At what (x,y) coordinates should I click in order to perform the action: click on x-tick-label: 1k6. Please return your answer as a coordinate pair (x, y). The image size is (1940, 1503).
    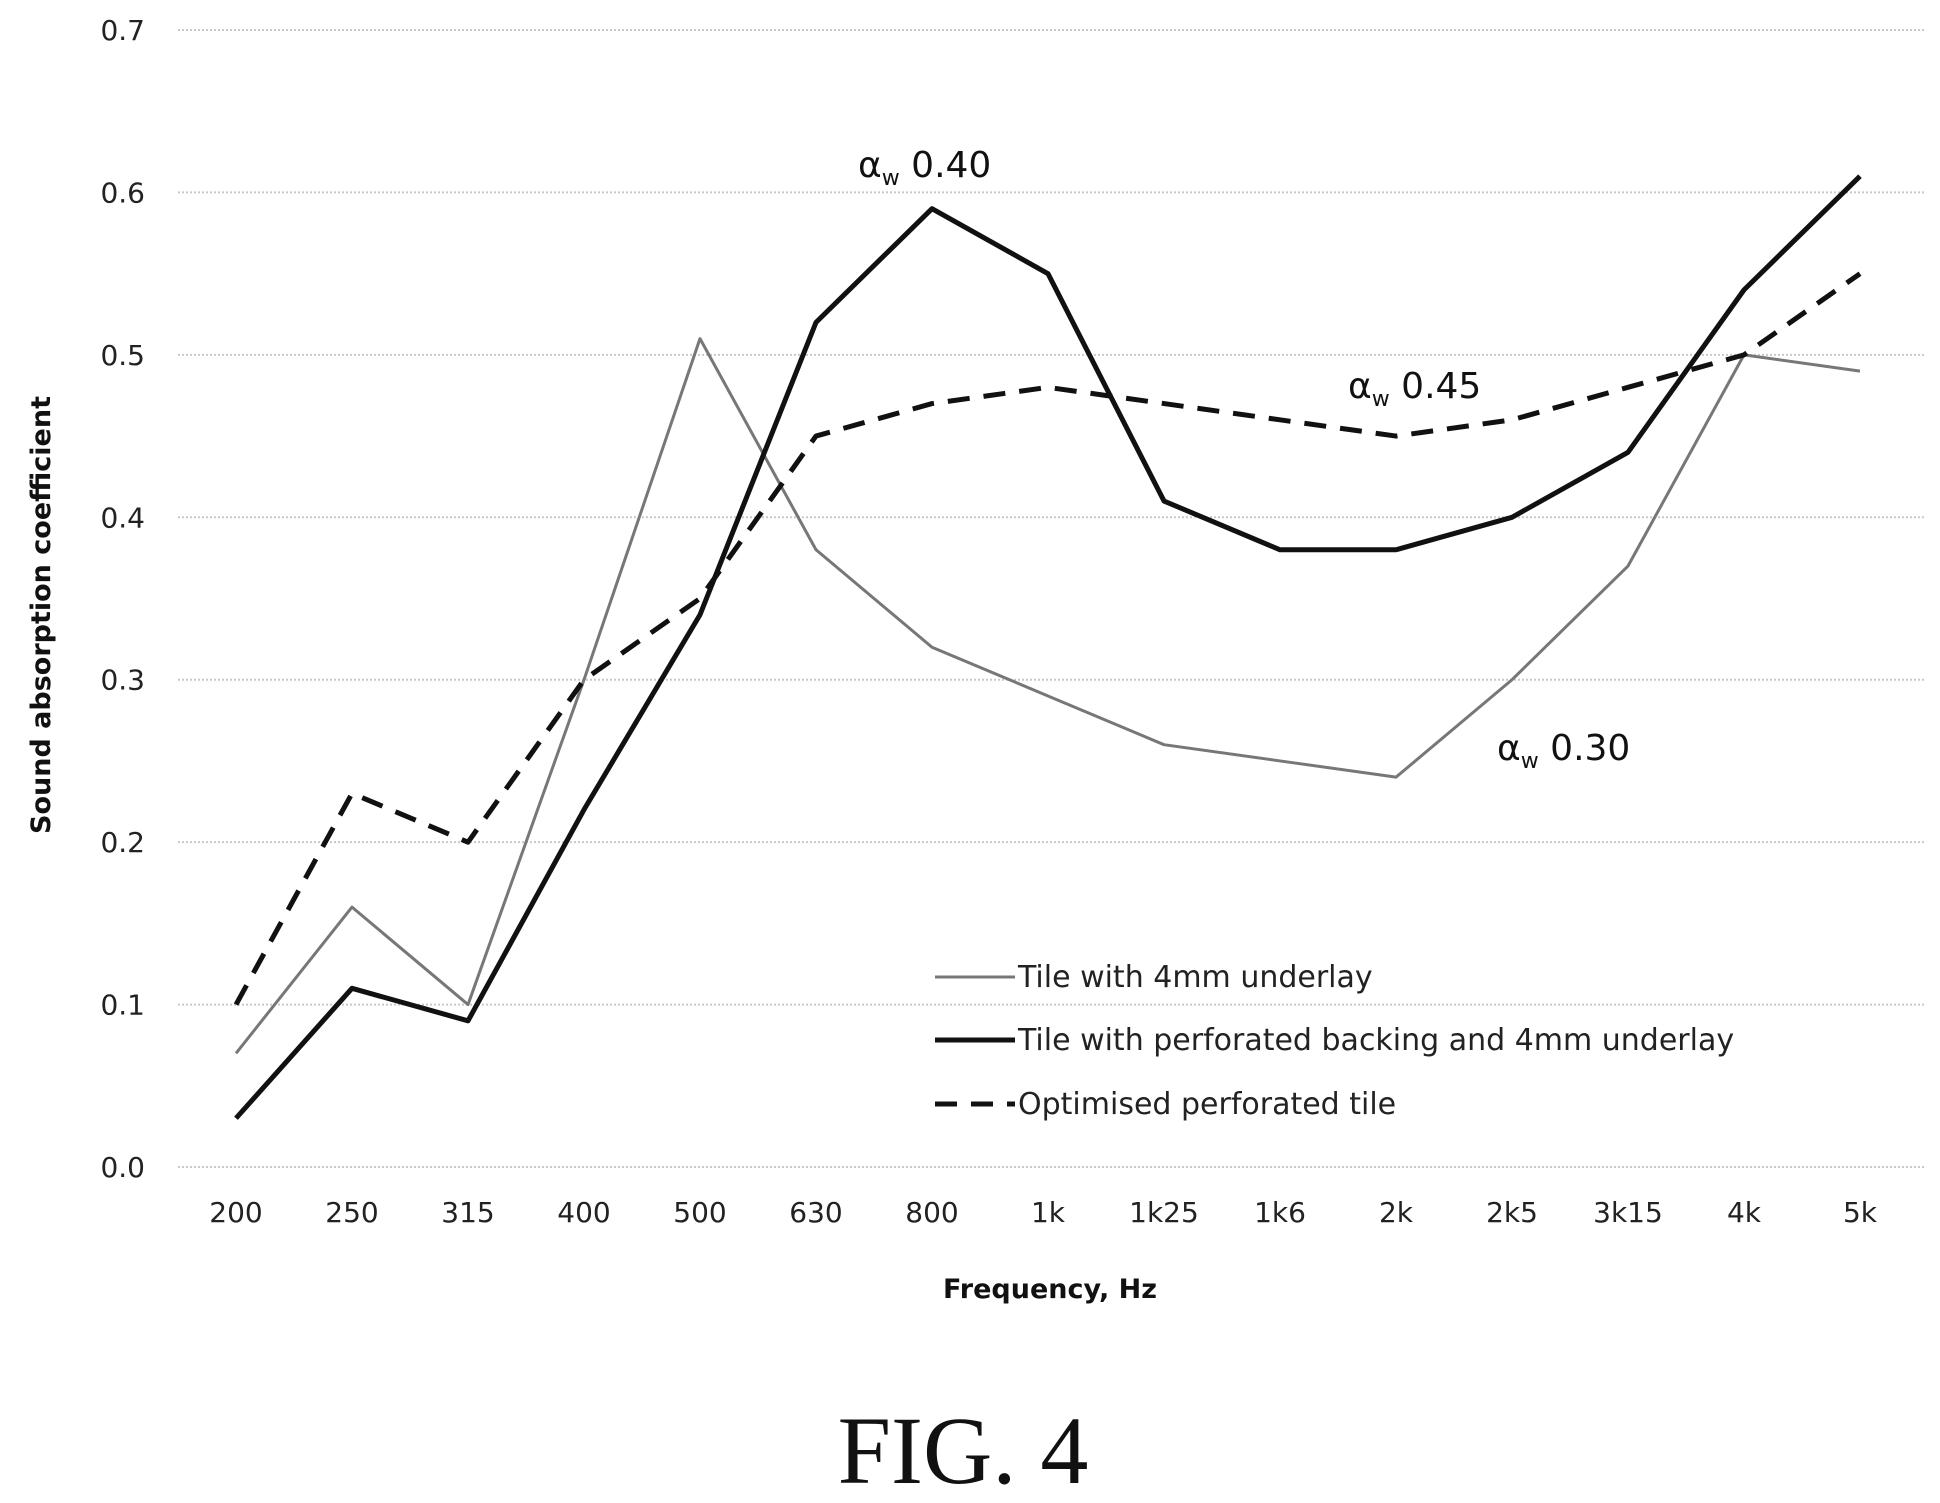
    Looking at the image, I should click on (1280, 1212).